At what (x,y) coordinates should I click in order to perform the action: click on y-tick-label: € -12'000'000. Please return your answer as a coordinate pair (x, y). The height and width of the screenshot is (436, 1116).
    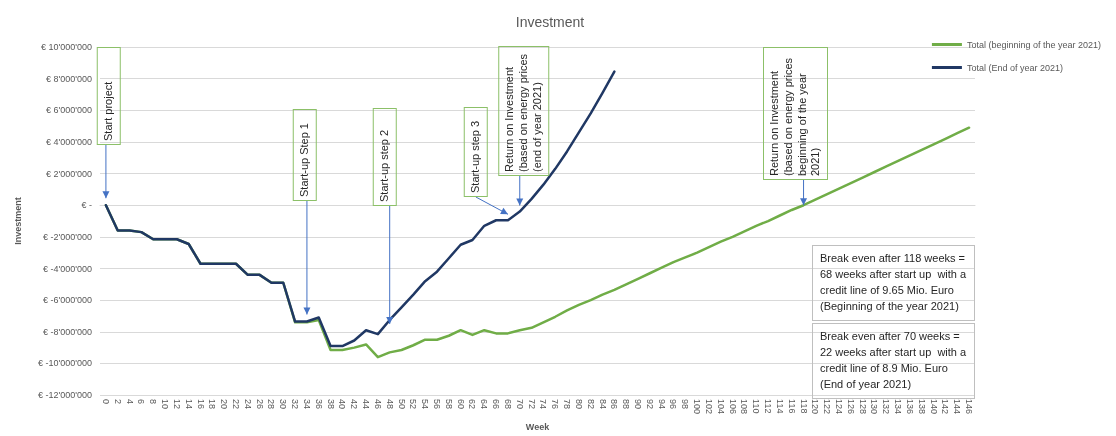
    Looking at the image, I should click on (65, 395).